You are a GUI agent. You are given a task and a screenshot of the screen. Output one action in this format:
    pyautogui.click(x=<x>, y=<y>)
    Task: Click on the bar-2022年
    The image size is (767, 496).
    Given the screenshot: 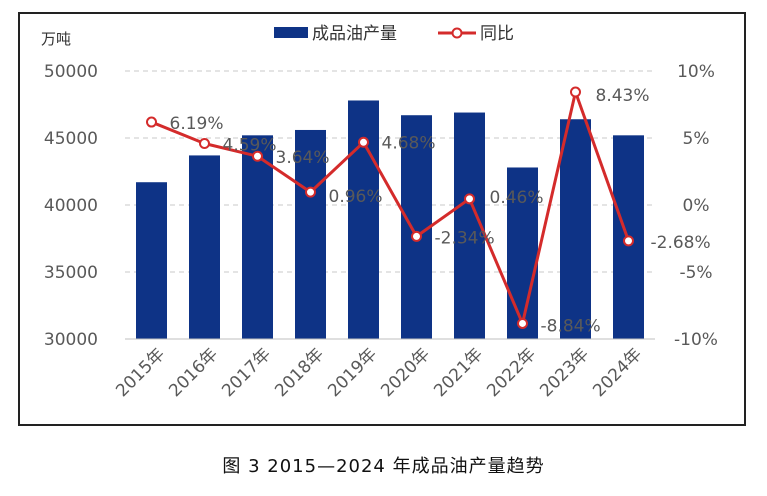 What is the action you would take?
    pyautogui.click(x=522, y=253)
    